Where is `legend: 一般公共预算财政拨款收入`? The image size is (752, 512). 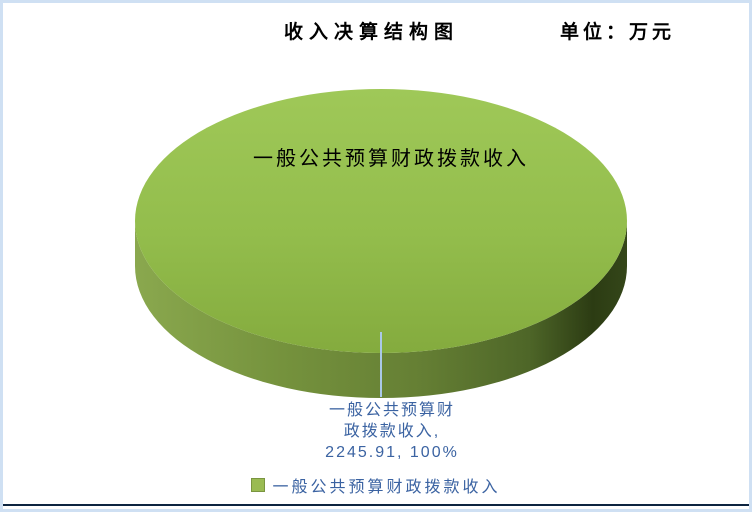
legend: 一般公共预算财政拨款收入 is located at coordinates (376, 485).